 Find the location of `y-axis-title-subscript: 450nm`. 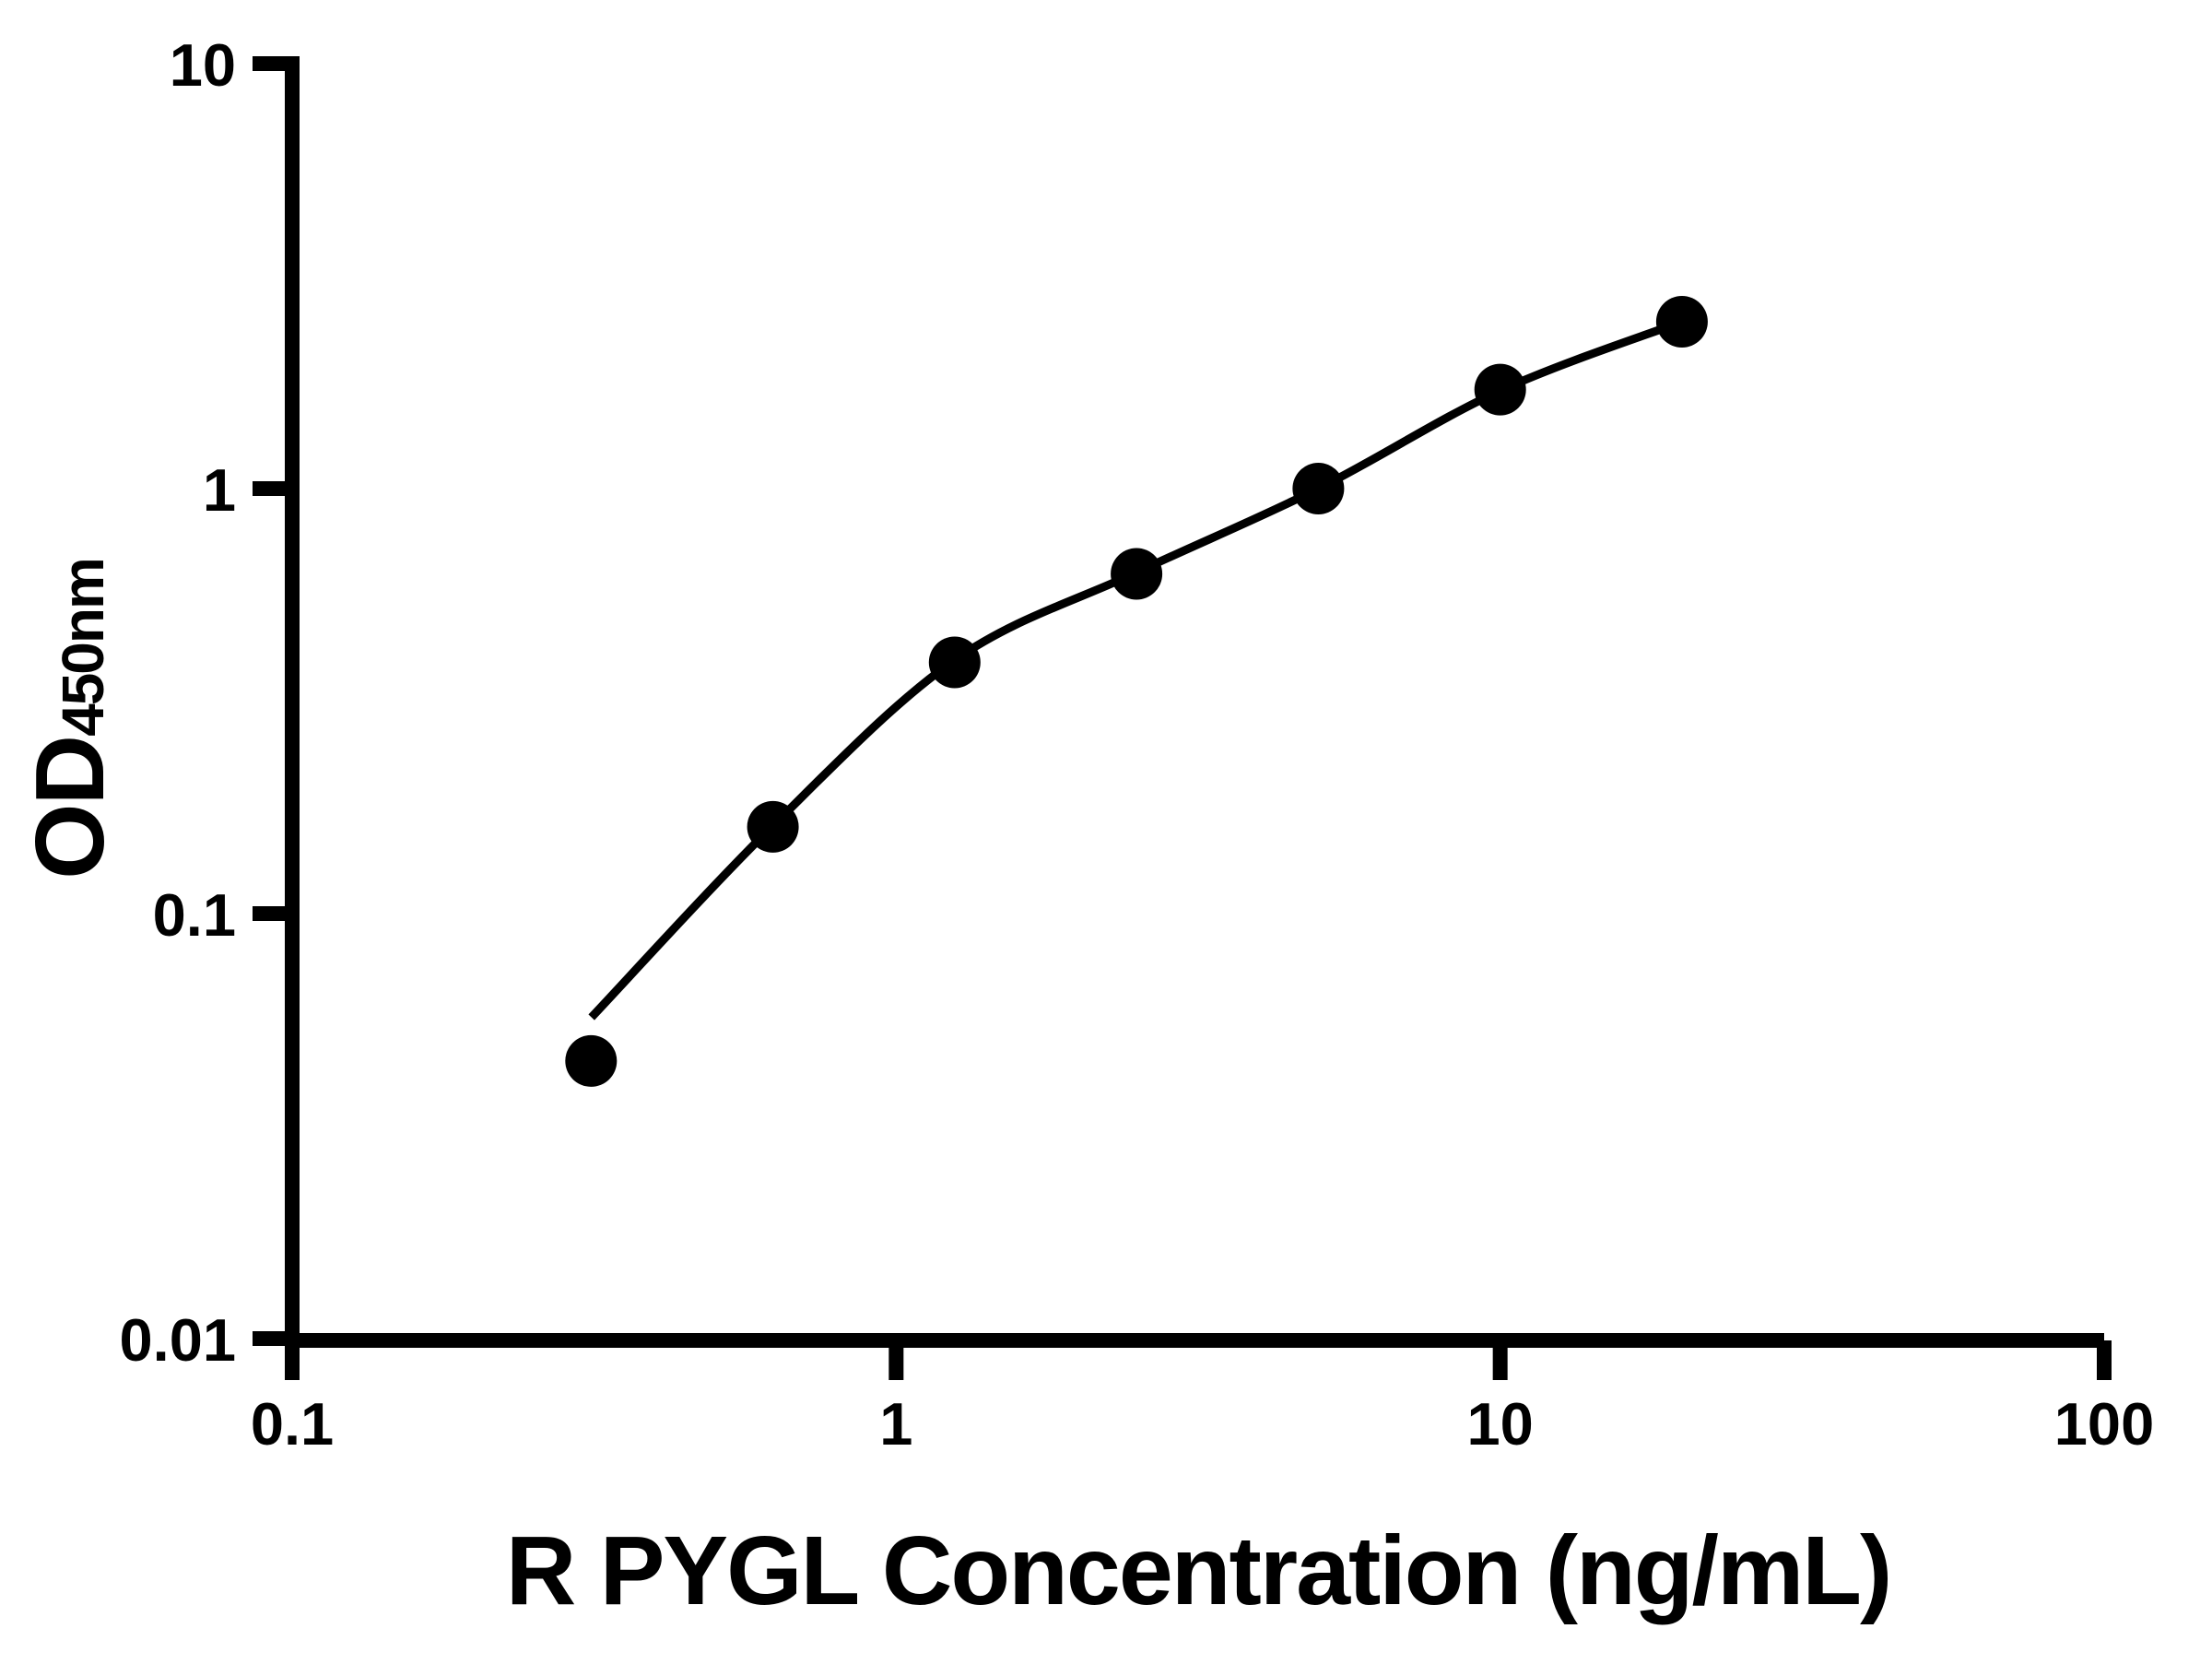

y-axis-title-subscript: 450nm is located at coordinates (83, 648).